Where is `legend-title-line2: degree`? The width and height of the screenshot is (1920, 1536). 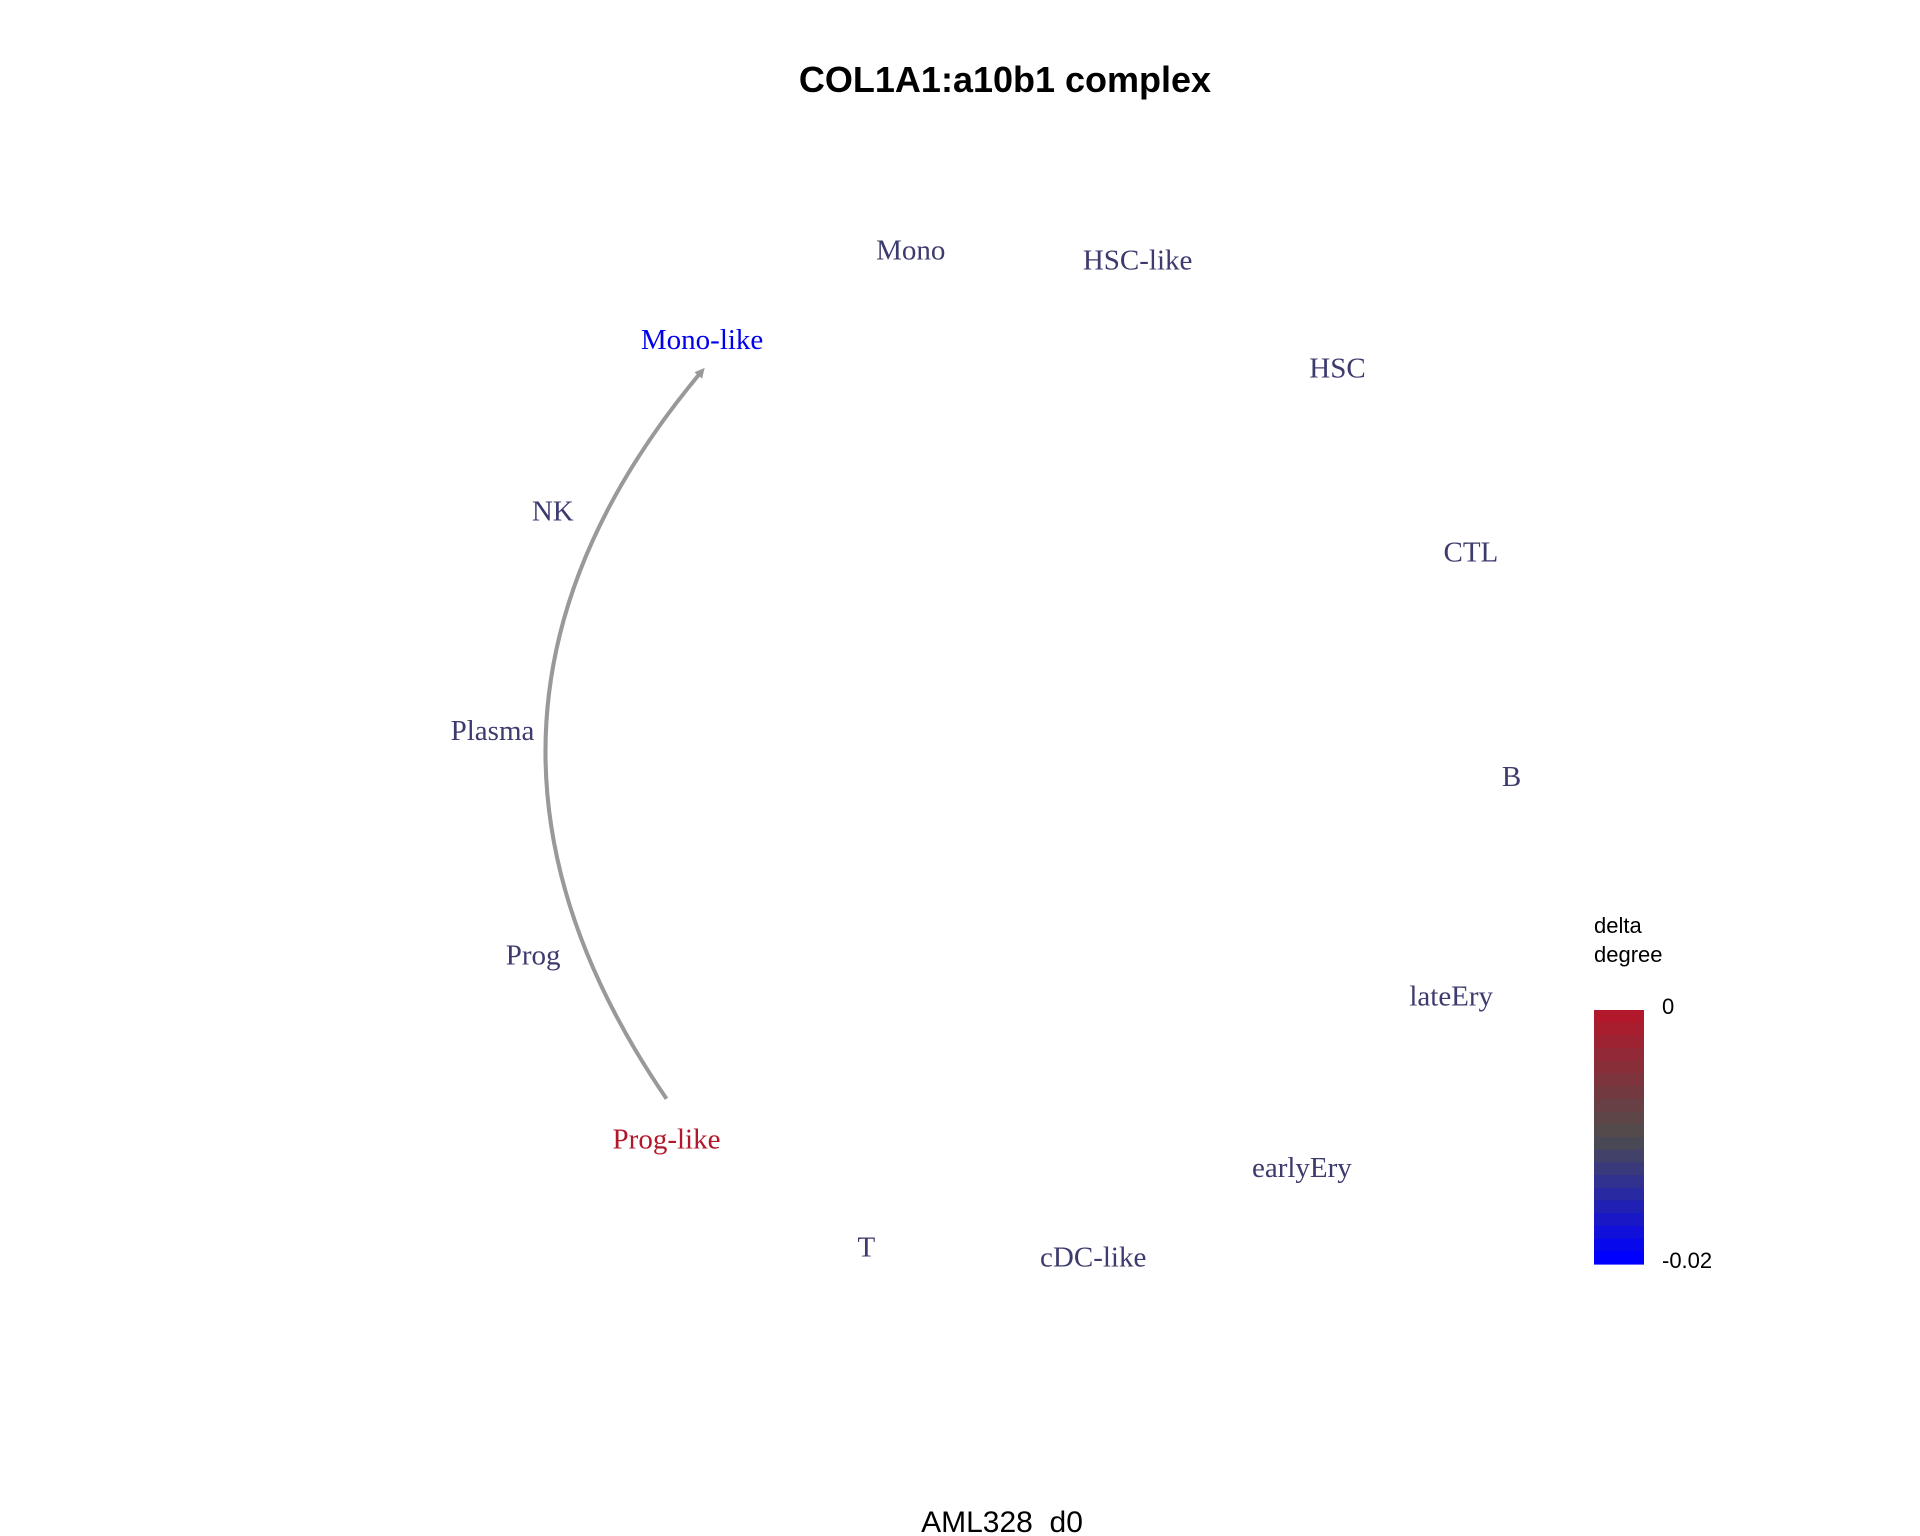 legend-title-line2: degree is located at coordinates (1628, 954).